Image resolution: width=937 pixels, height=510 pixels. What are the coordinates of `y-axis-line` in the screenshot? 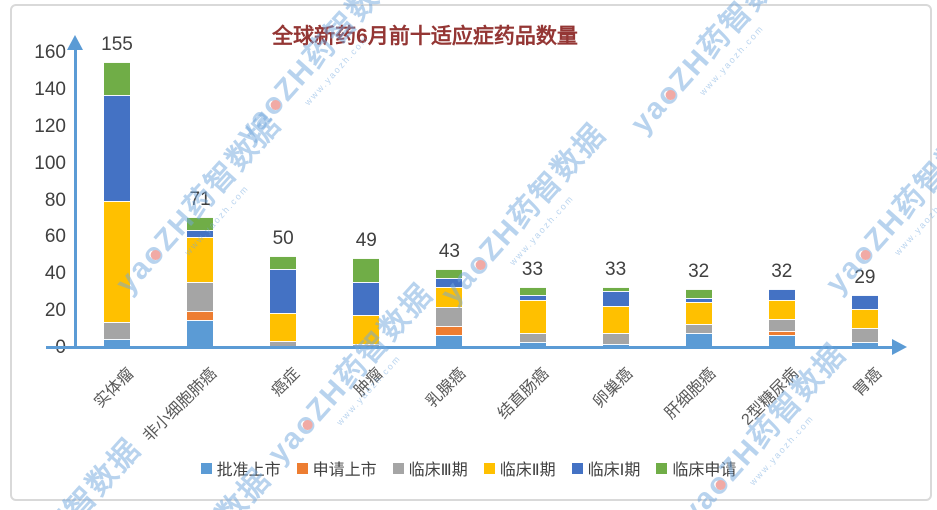 It's located at (75, 199).